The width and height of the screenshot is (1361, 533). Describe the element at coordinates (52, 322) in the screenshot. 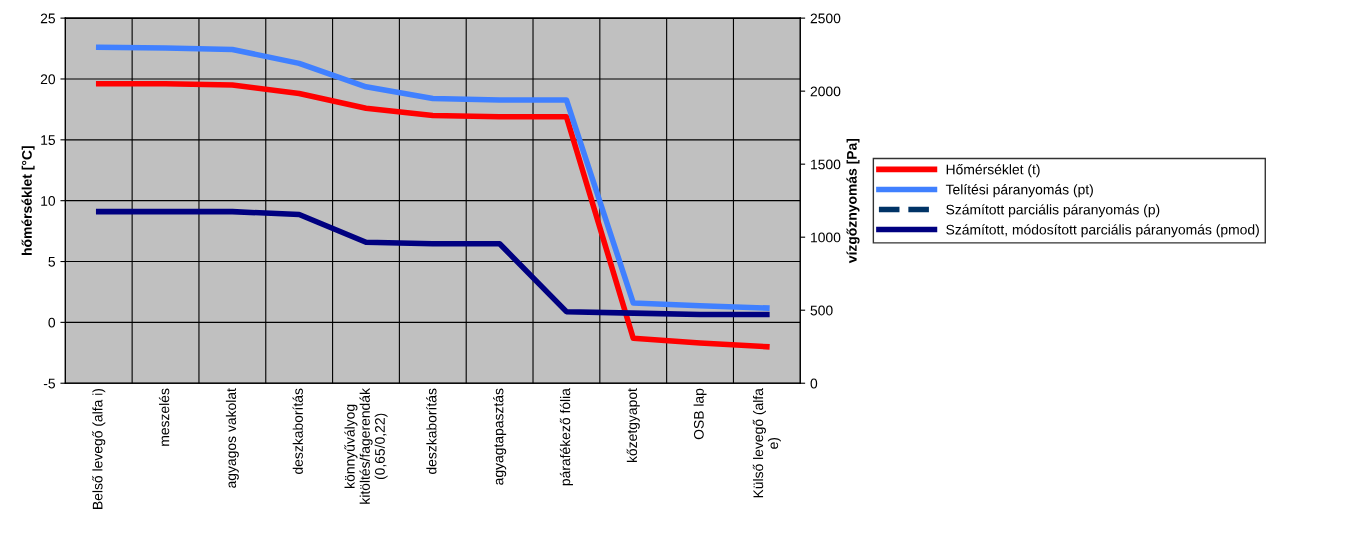

I see `y-tick-label: 0` at that location.